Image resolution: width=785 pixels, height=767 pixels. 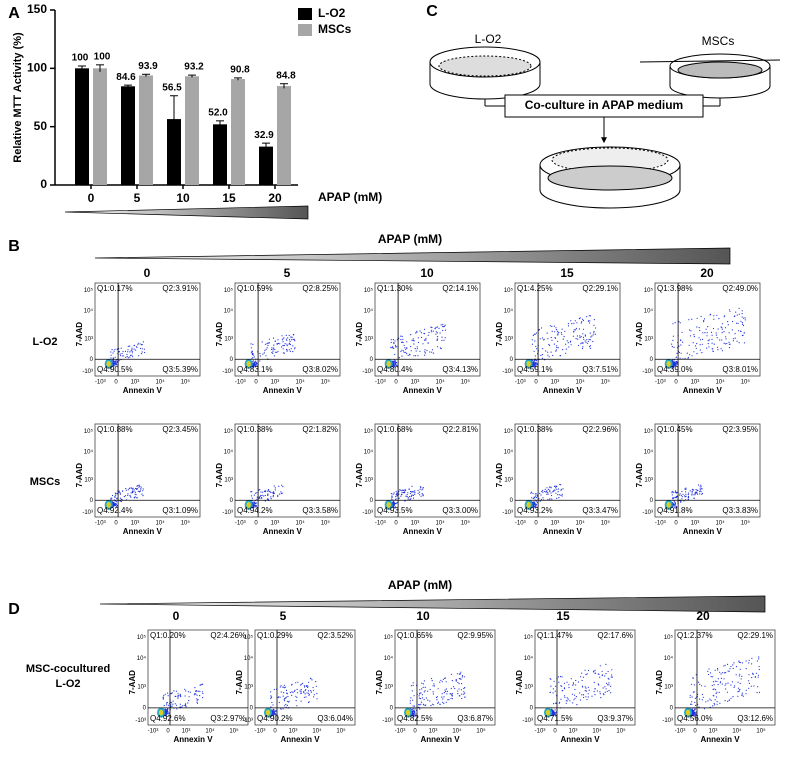 What do you see at coordinates (675, 429) in the screenshot?
I see `quadrant-label: Q1:0.45%` at bounding box center [675, 429].